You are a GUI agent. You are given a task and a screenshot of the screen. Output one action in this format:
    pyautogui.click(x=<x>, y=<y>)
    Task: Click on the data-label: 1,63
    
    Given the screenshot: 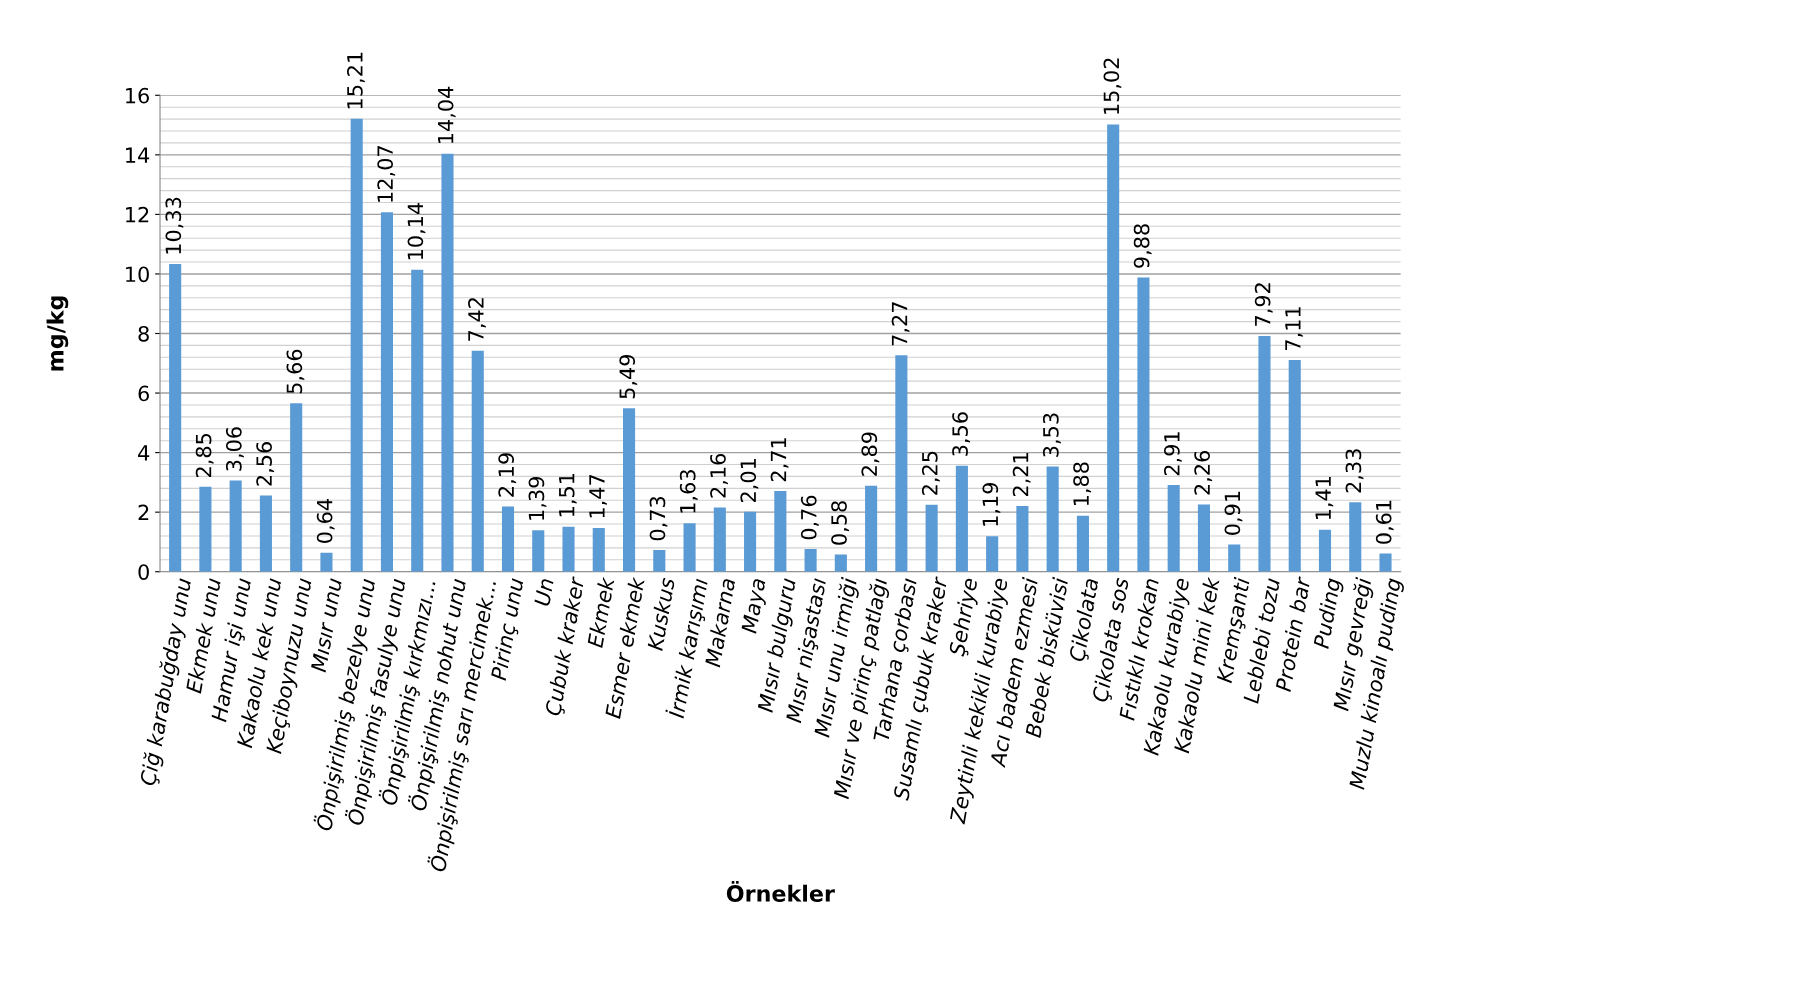 What is the action you would take?
    pyautogui.click(x=688, y=491)
    